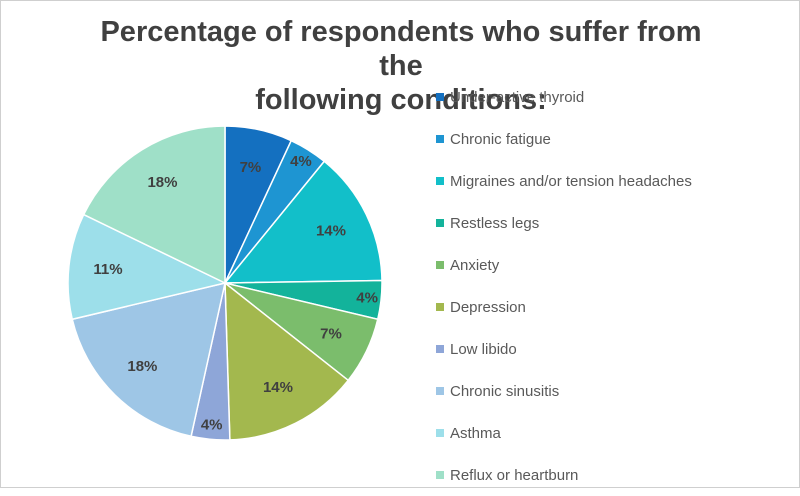 The image size is (800, 496). I want to click on pie-slice-reflux-or-heartburn, so click(154, 205).